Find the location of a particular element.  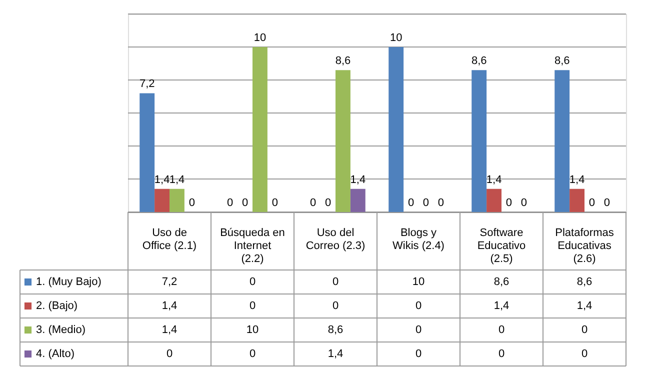

legend-label: 3. (Medio) is located at coordinates (61, 330).